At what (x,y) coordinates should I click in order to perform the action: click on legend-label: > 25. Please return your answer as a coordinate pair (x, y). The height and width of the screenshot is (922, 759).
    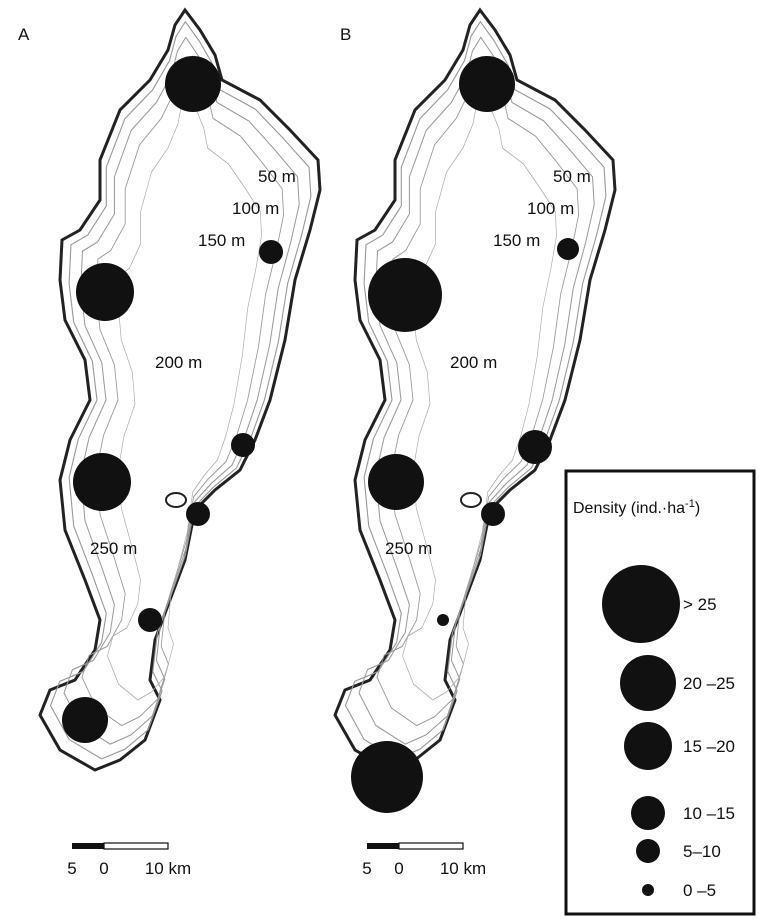
    Looking at the image, I should click on (700, 604).